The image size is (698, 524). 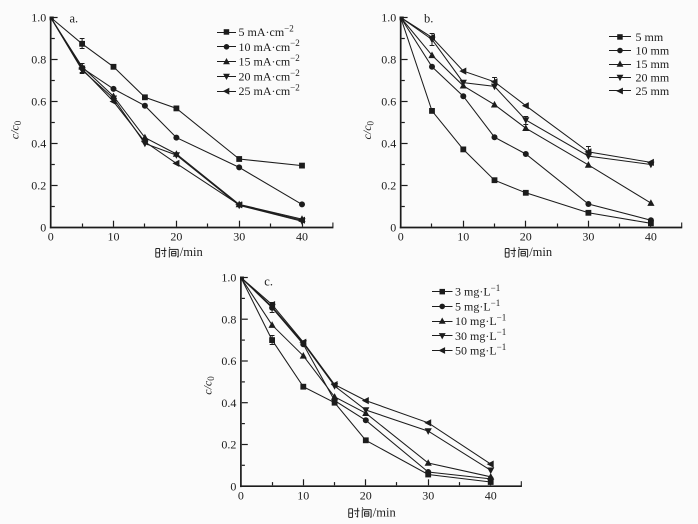 What do you see at coordinates (269, 76) in the screenshot?
I see `svg-text: 20 mA·cm−2` at bounding box center [269, 76].